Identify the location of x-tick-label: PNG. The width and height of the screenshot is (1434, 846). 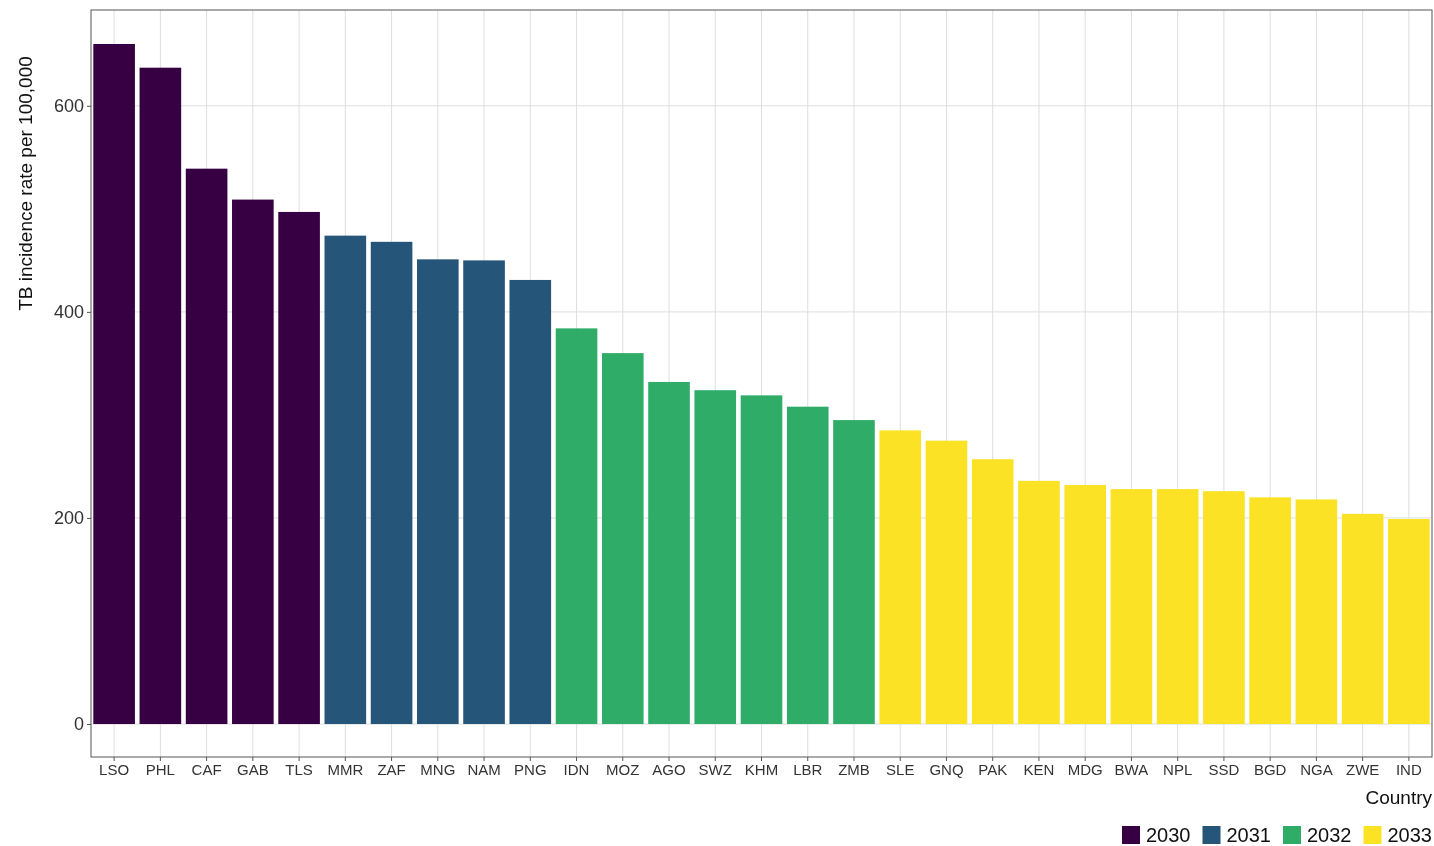
(530, 769).